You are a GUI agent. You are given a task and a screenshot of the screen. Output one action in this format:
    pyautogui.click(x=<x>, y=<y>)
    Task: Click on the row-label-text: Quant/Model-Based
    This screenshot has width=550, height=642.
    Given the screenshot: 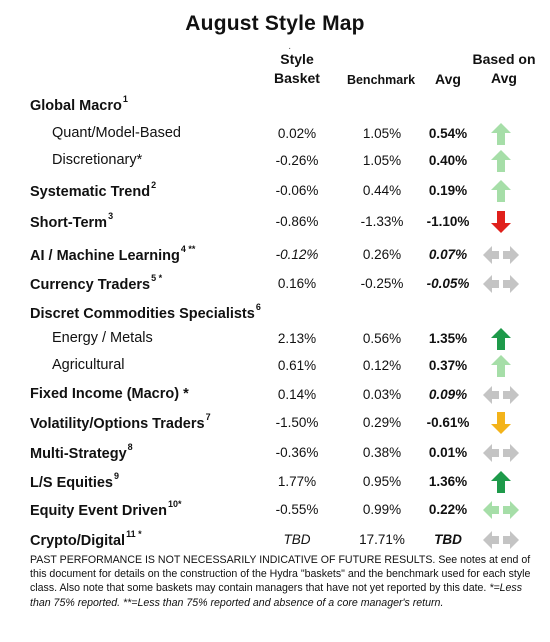 What is the action you would take?
    pyautogui.click(x=116, y=133)
    